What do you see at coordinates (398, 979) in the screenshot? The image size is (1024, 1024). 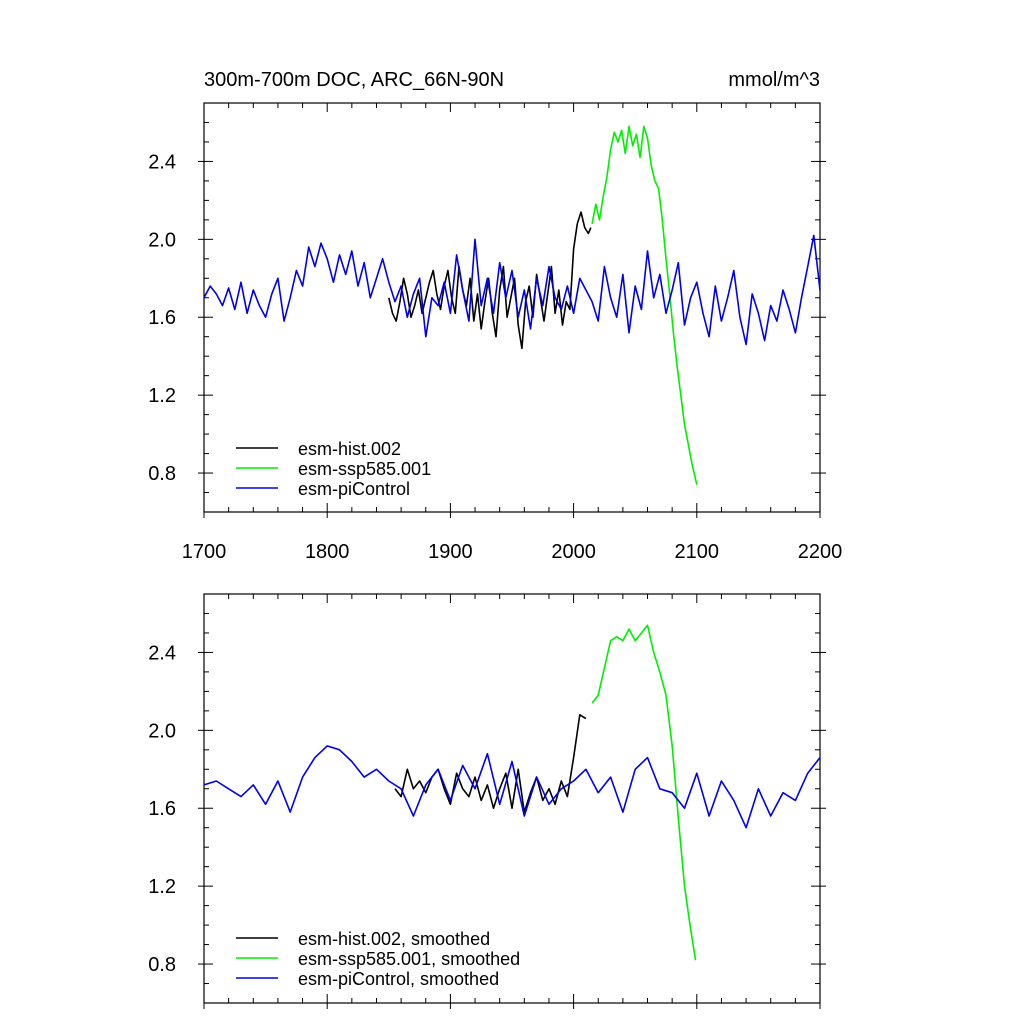 I see `bottom-legend-label: esm-piControl, smoothed` at bounding box center [398, 979].